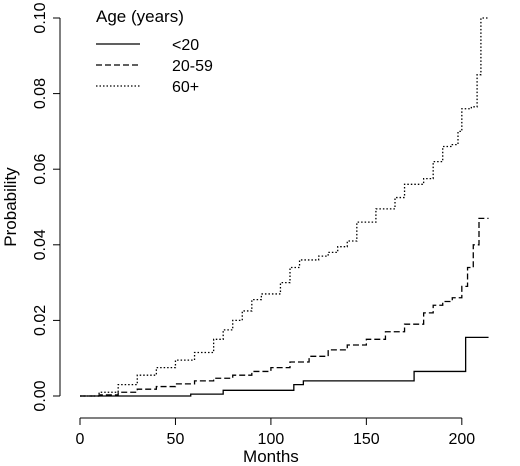 The height and width of the screenshot is (466, 520). Describe the element at coordinates (10, 207) in the screenshot. I see `y-axis-title: Probability` at that location.